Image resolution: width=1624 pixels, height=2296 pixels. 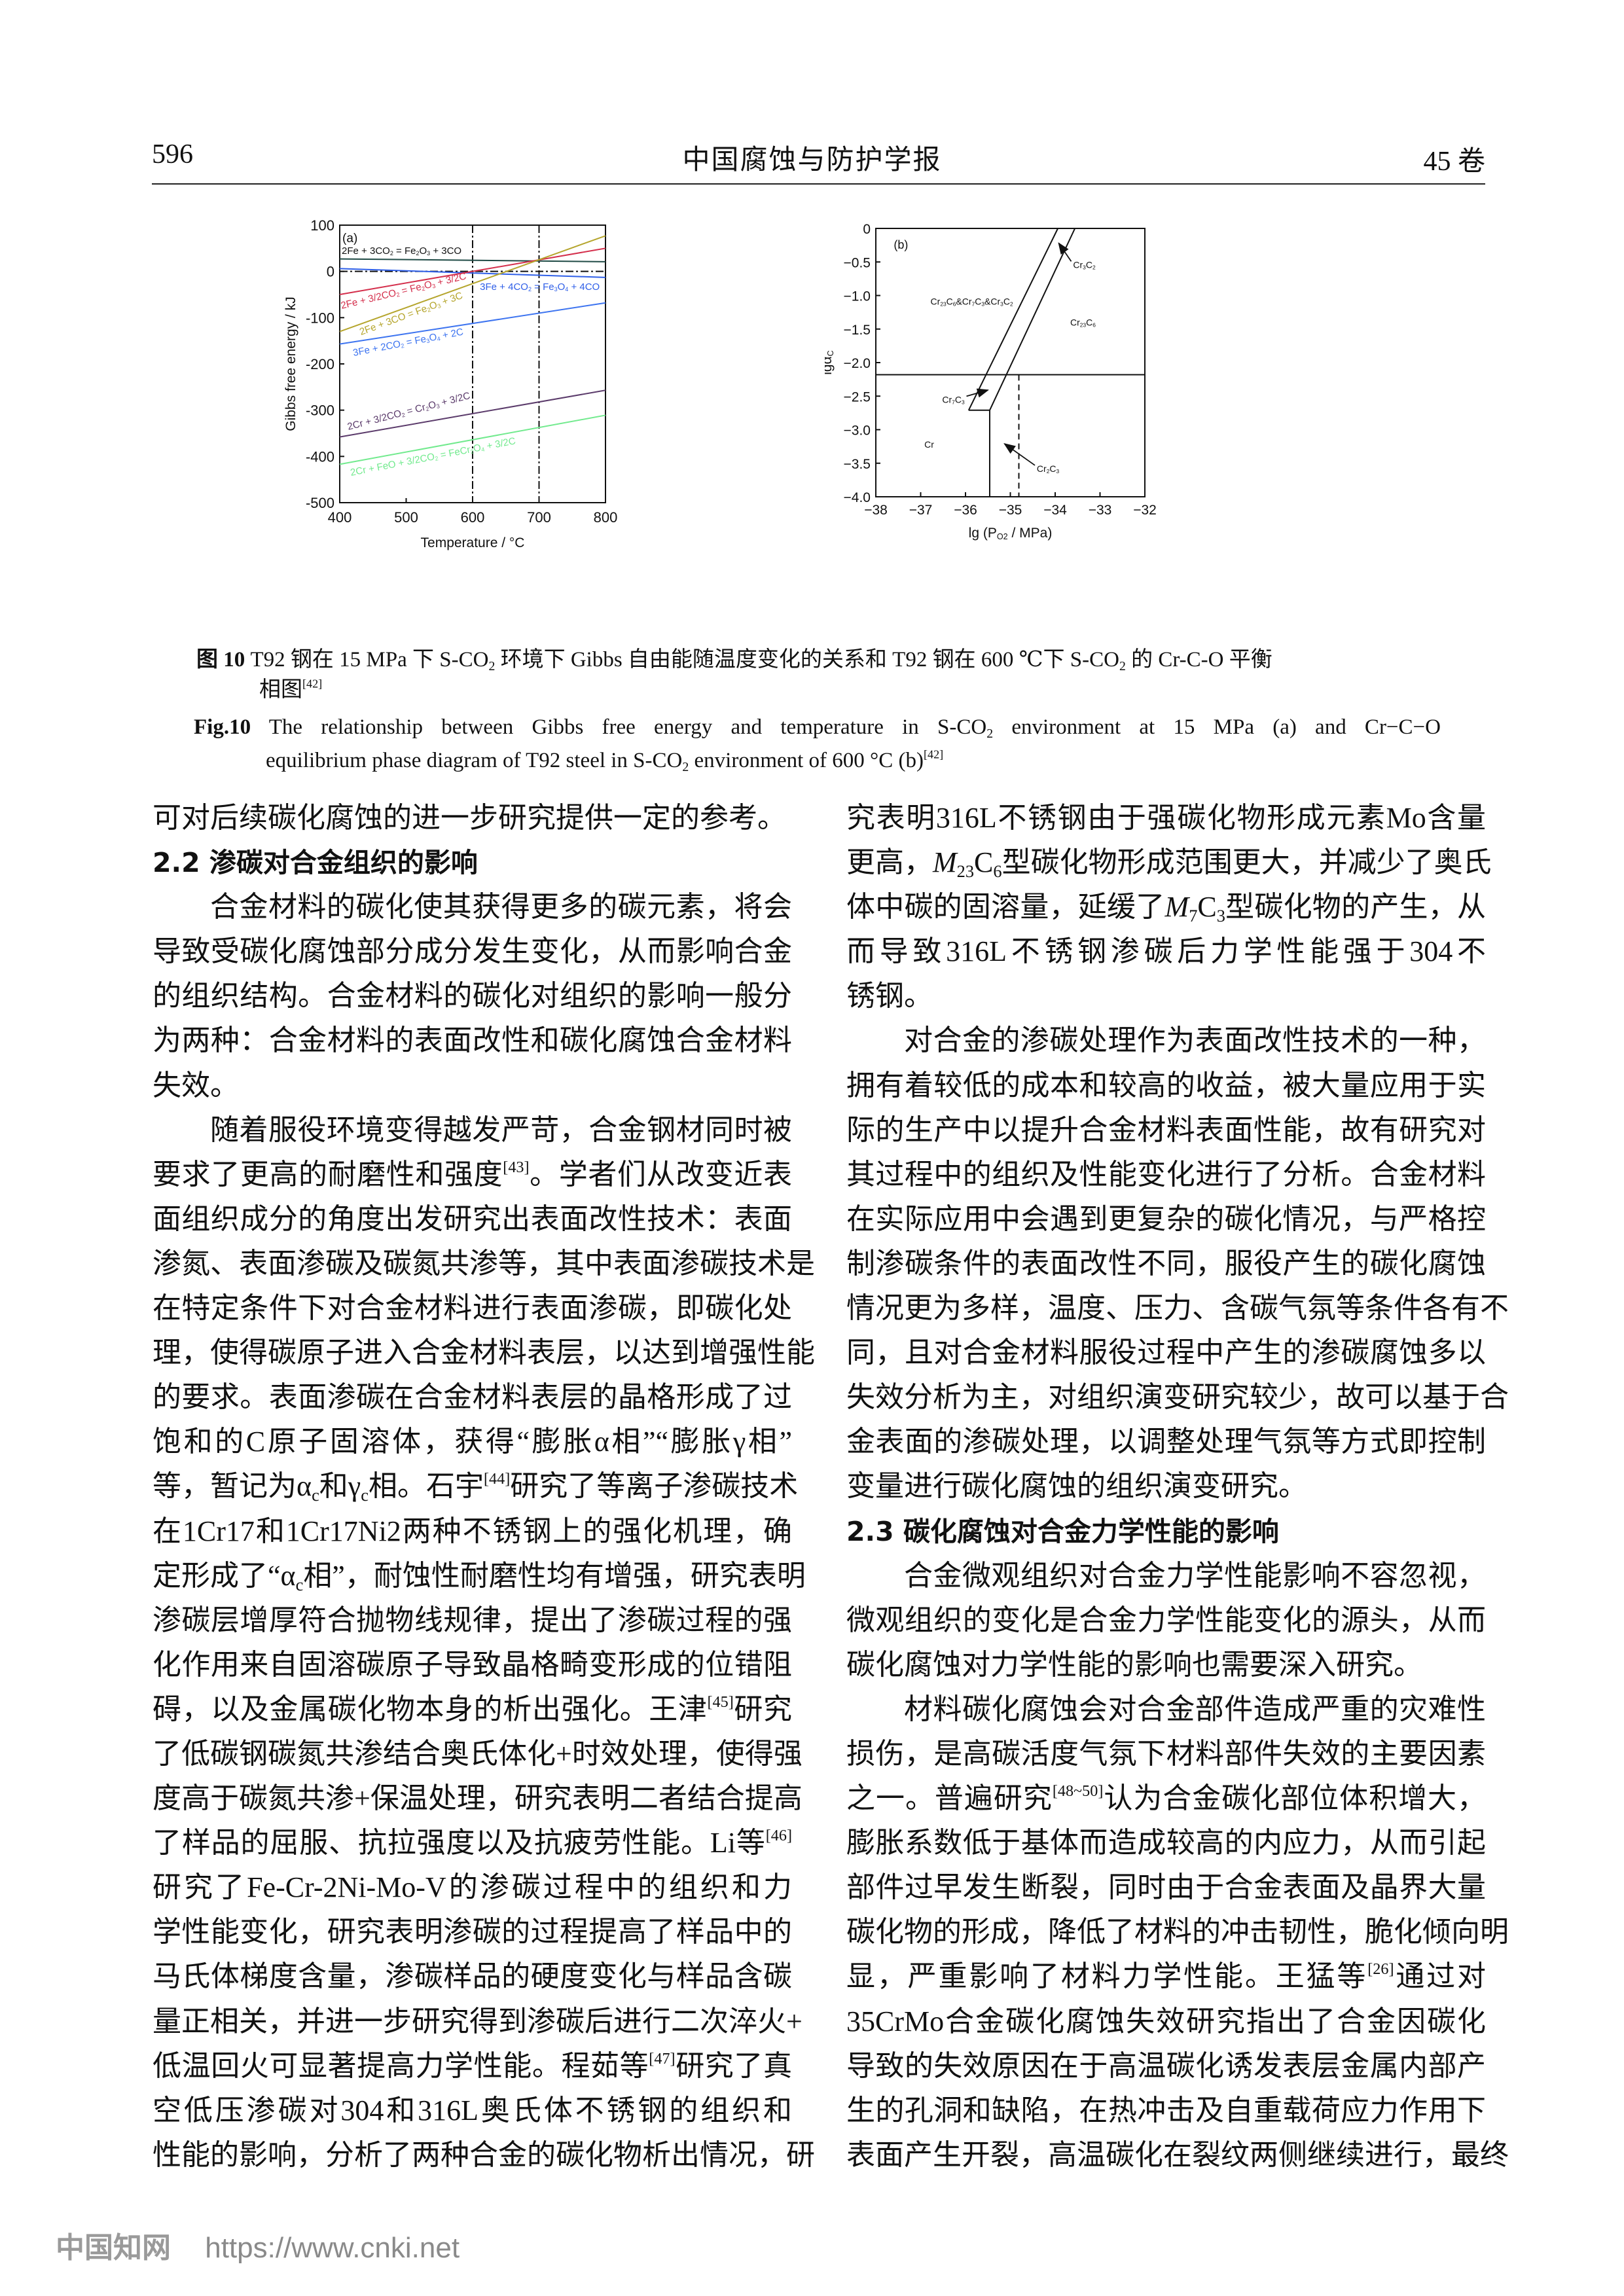 What do you see at coordinates (478, 1753) in the screenshot?
I see `paragraph-line: 了低碳钢碳氮共渗结合奥氏体化+时效处理，使得强` at bounding box center [478, 1753].